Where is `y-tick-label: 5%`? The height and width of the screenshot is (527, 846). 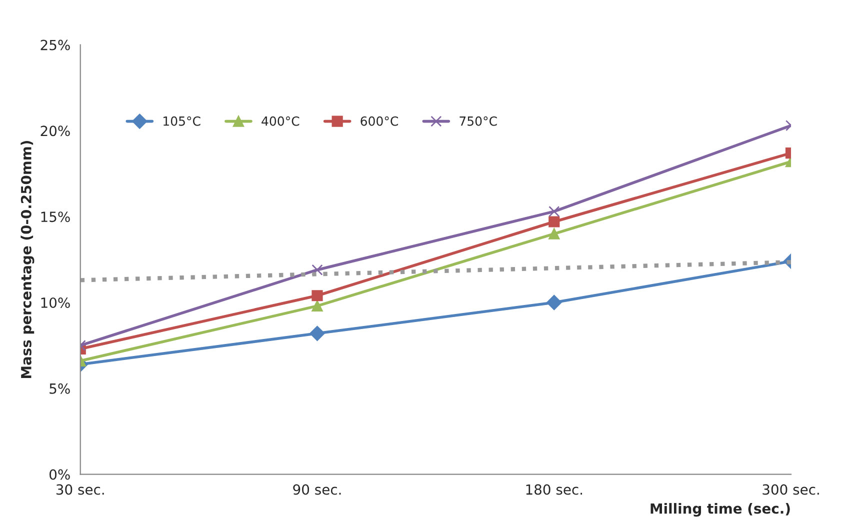 y-tick-label: 5% is located at coordinates (60, 388).